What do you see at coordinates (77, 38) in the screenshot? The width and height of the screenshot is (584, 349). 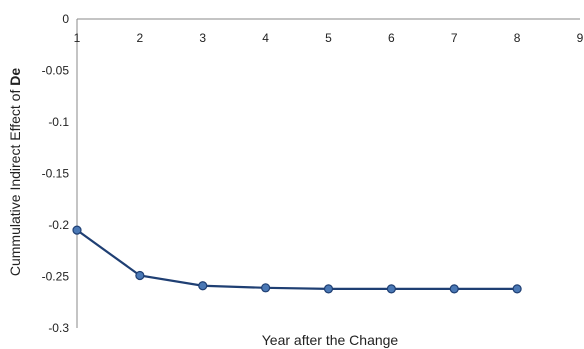 I see `x-tick-label: 1` at bounding box center [77, 38].